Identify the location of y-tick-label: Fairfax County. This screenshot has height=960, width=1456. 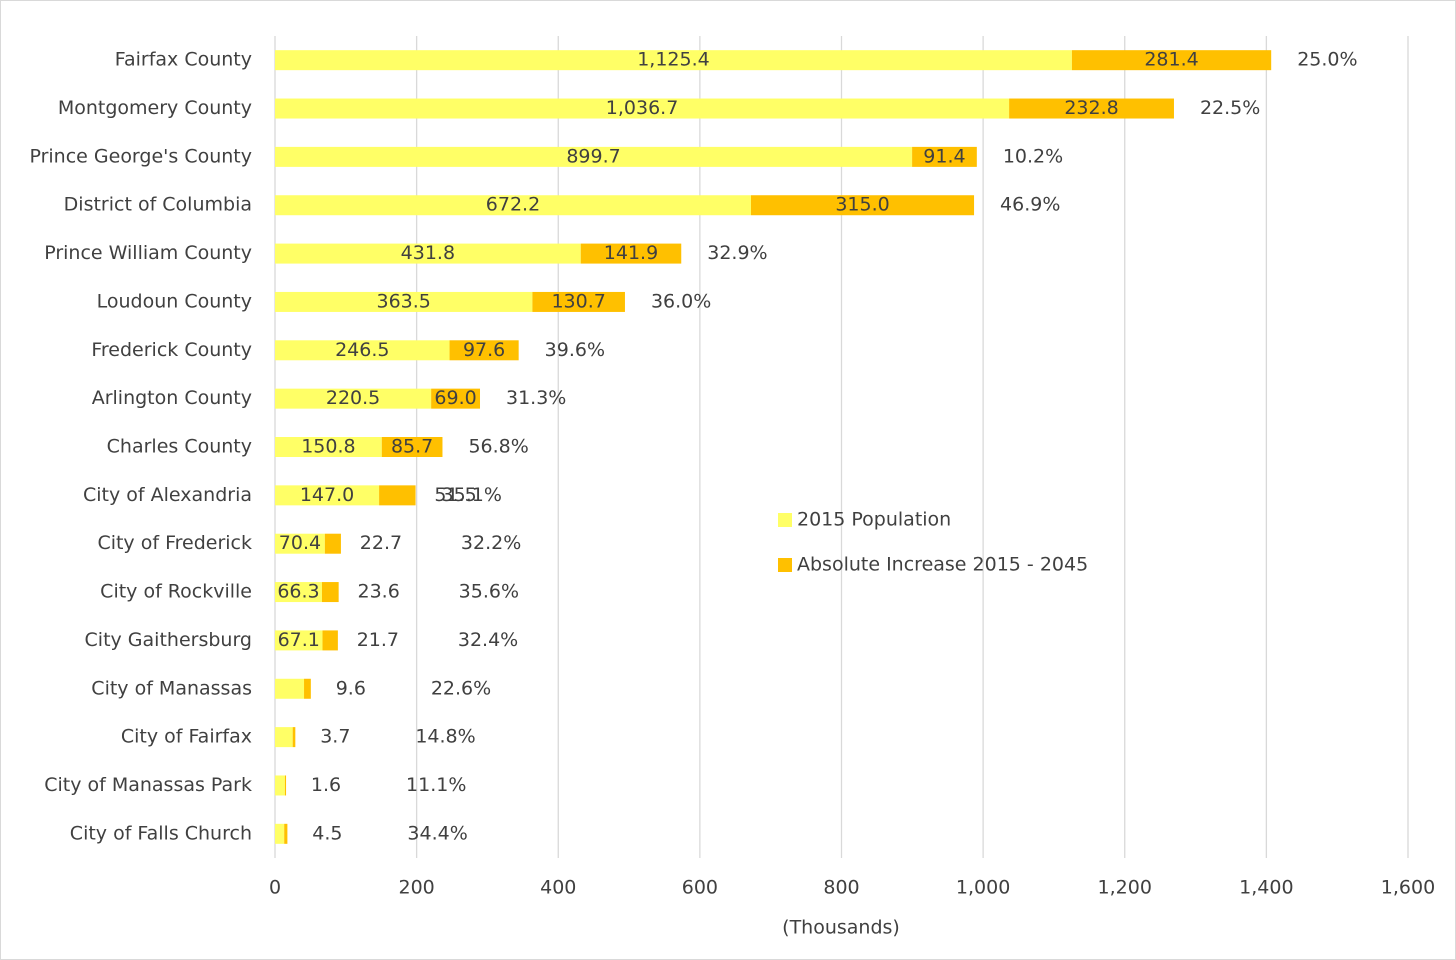
(183, 60).